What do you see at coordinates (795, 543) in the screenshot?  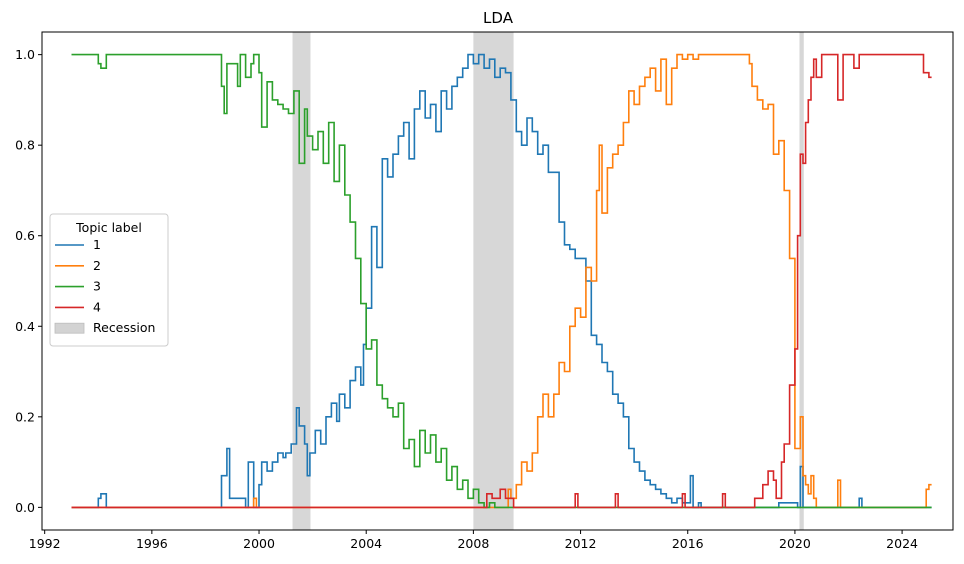 I see `x-tick-label-2020: 2020` at bounding box center [795, 543].